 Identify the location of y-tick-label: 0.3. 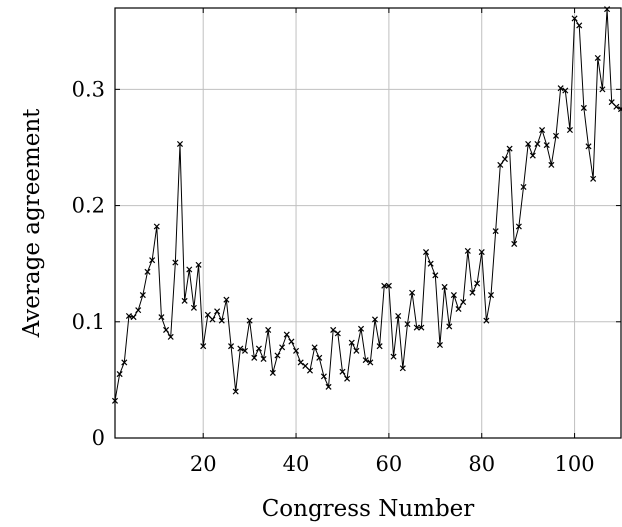
(88, 89).